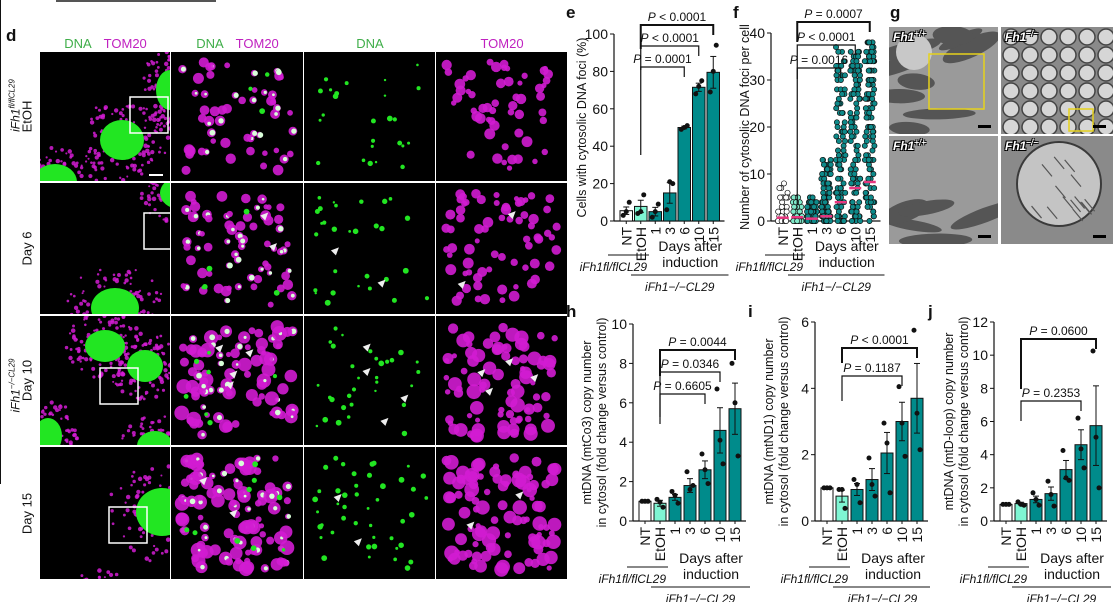 The width and height of the screenshot is (1117, 602). Describe the element at coordinates (917, 535) in the screenshot. I see `x-tick-label: 15` at that location.